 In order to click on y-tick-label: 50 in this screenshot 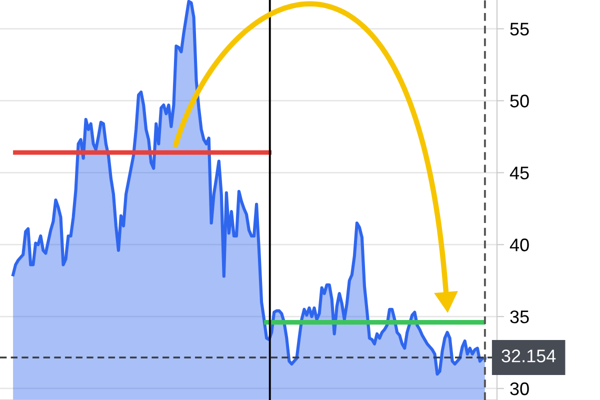, I will do `click(519, 101)`.